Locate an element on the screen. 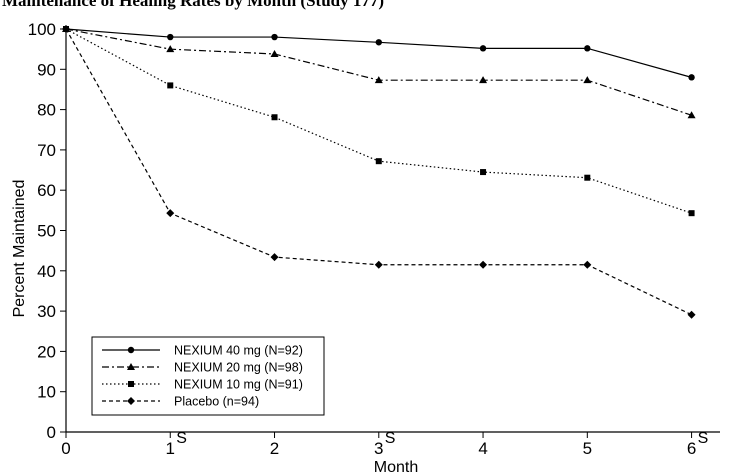 The image size is (749, 476). y-tick-label: 60 is located at coordinates (46, 190).